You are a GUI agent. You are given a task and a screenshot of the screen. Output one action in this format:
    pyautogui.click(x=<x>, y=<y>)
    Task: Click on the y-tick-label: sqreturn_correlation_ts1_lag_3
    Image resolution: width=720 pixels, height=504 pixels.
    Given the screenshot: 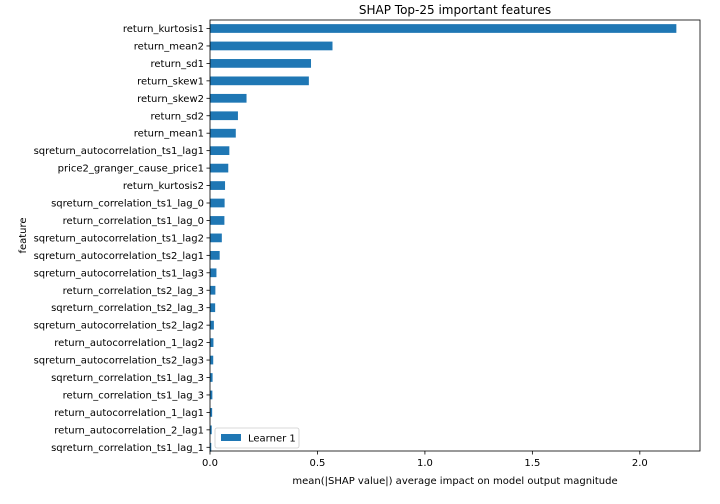 What is the action you would take?
    pyautogui.click(x=127, y=378)
    